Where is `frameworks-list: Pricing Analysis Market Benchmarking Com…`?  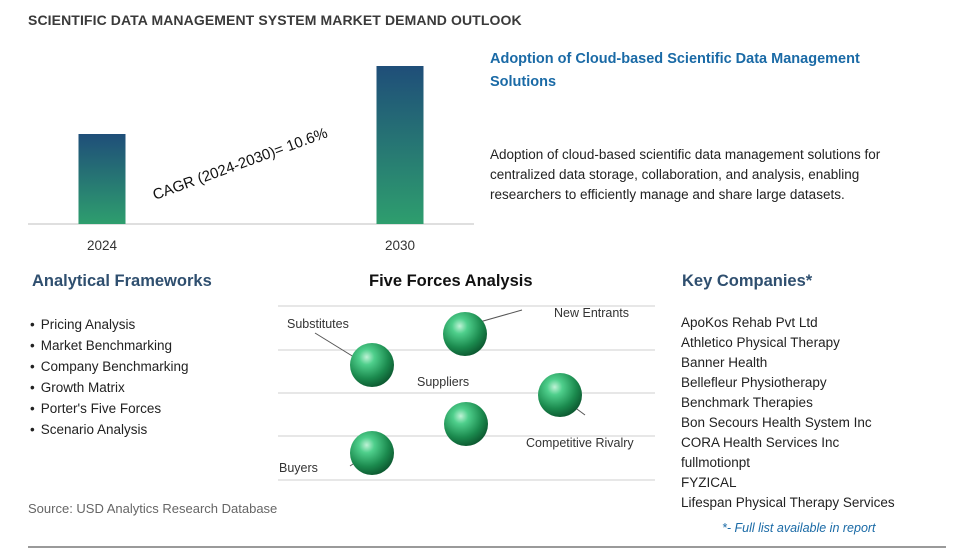 frameworks-list: Pricing Analysis Market Benchmarking Com… is located at coordinates (109, 377).